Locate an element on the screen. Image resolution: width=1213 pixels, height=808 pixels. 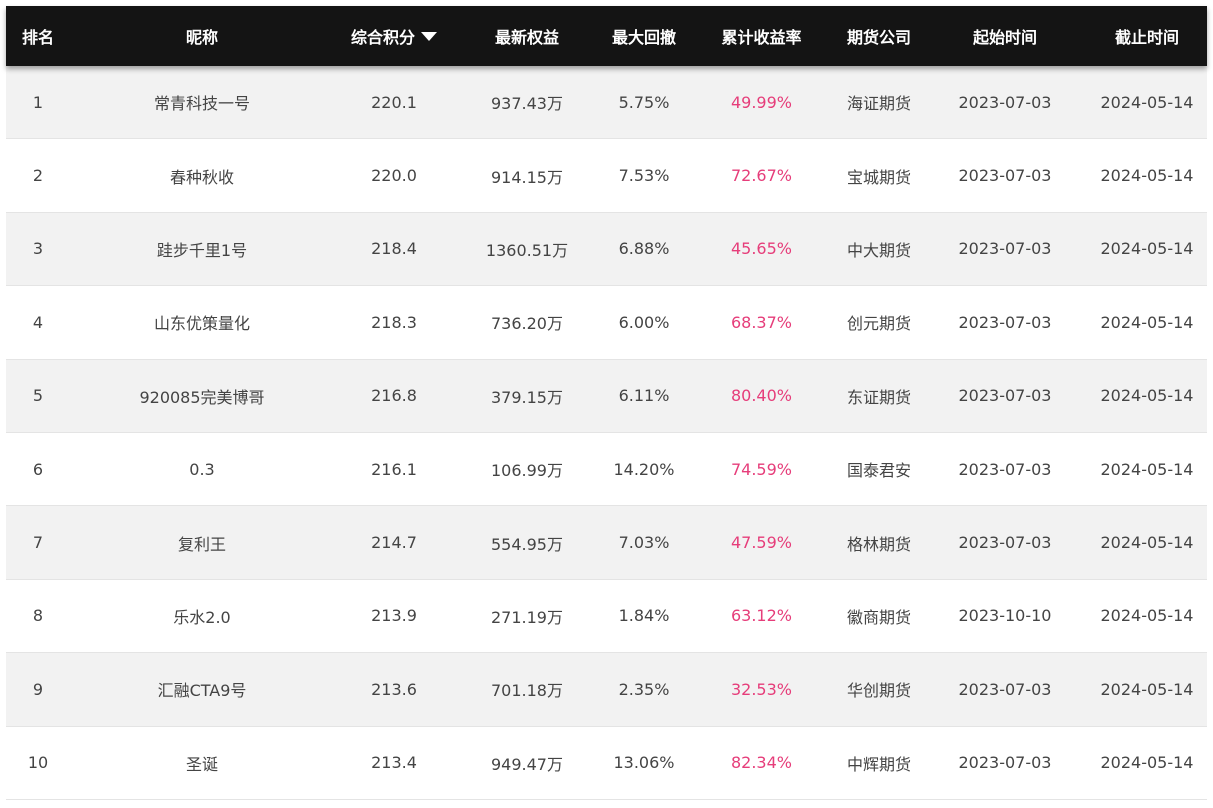
cell-equity: 554.95万 is located at coordinates (527, 544).